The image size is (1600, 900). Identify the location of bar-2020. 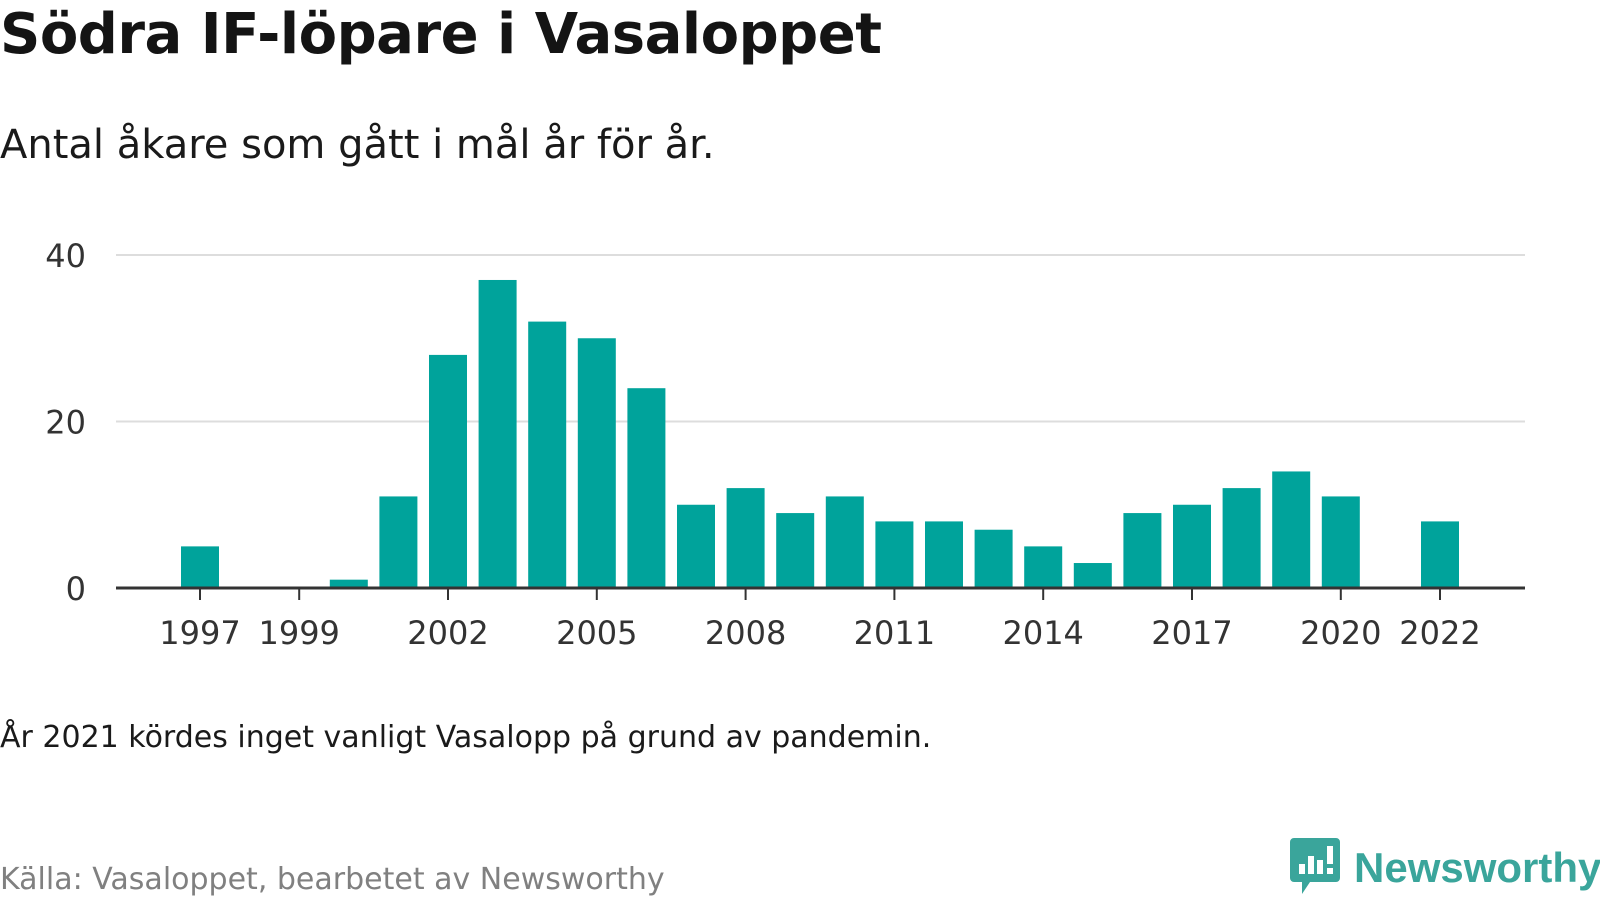
(1340, 542).